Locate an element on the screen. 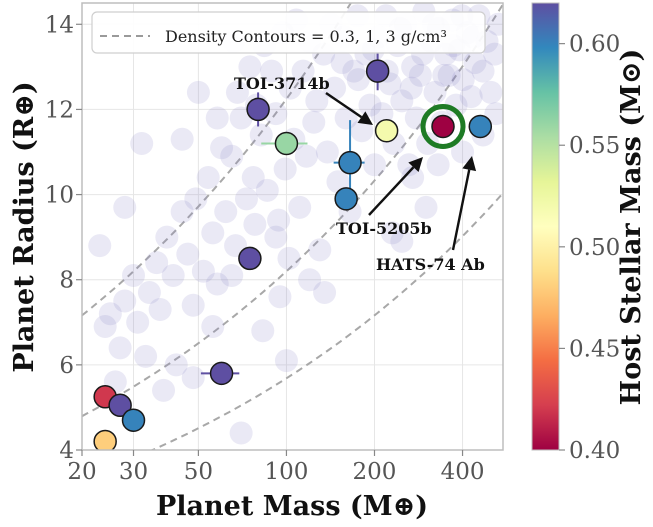 The width and height of the screenshot is (653, 527). x-tick-label: 50 is located at coordinates (198, 472).